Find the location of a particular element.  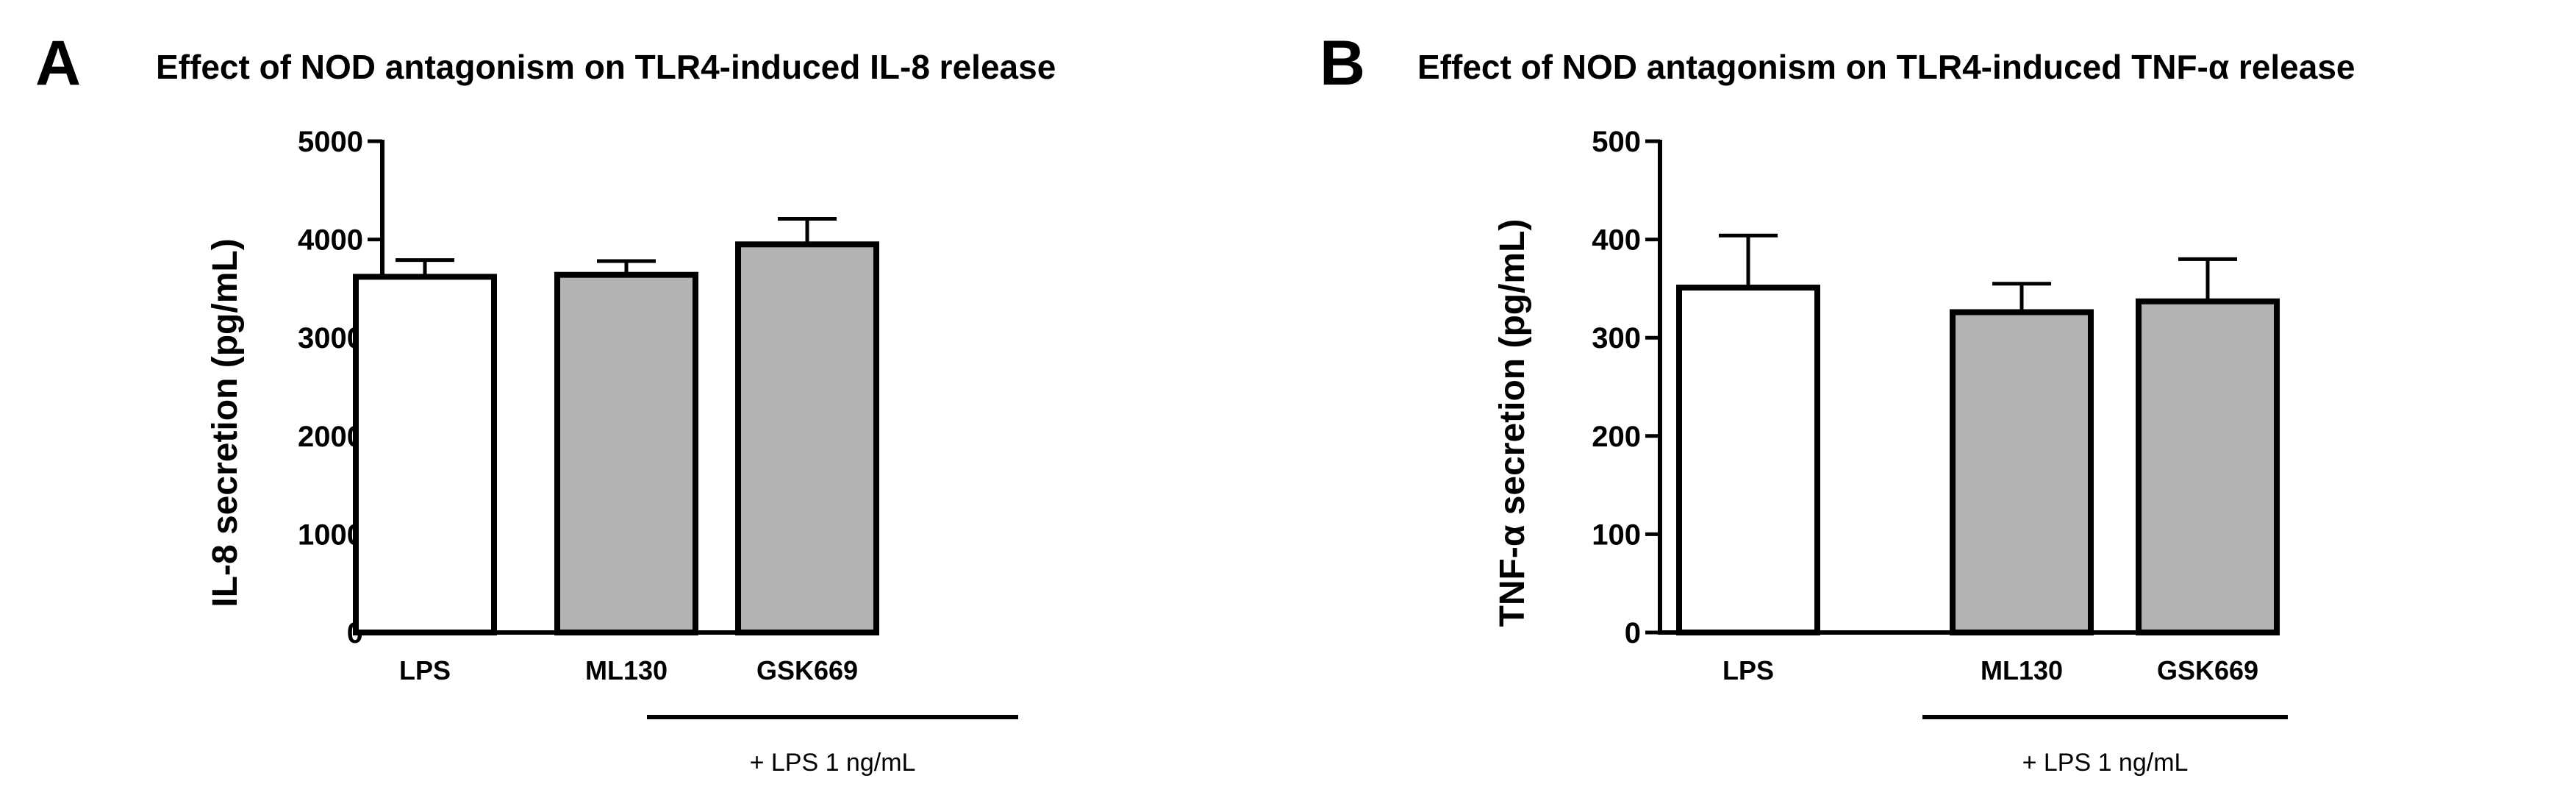

panel-b-group-label: + LPS 1 ng/mL is located at coordinates (2105, 763).